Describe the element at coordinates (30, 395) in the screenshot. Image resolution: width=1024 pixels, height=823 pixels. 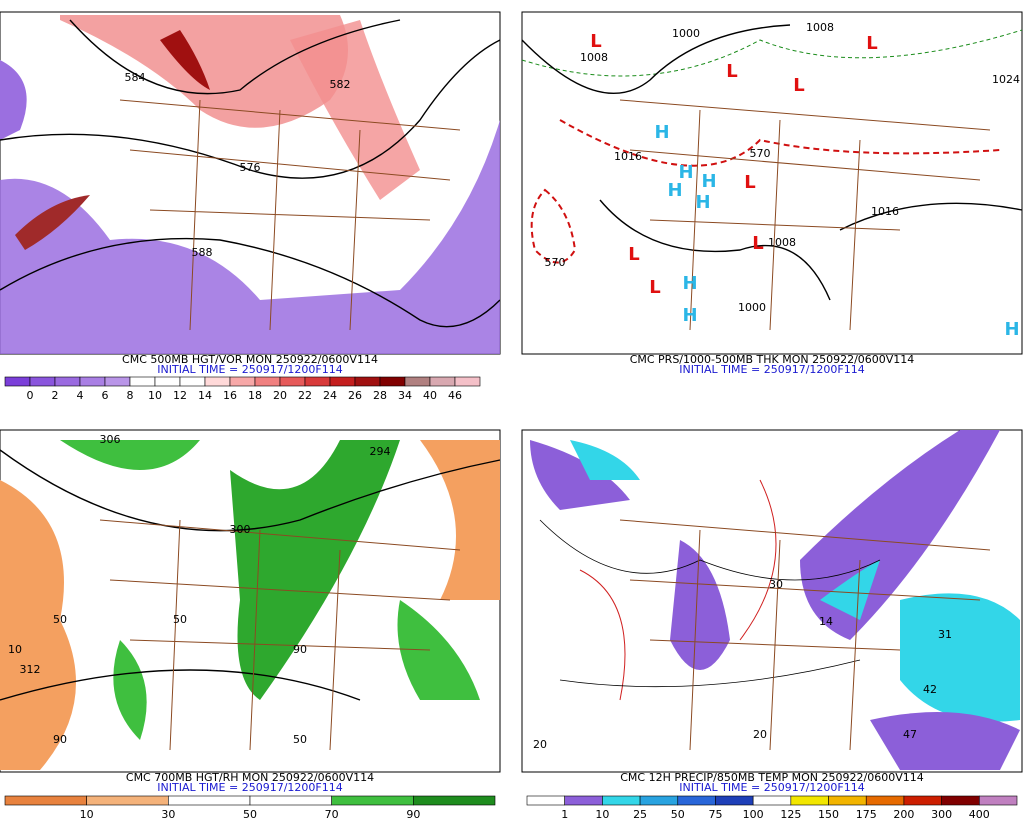
I see `colorbar-label: 0` at that location.